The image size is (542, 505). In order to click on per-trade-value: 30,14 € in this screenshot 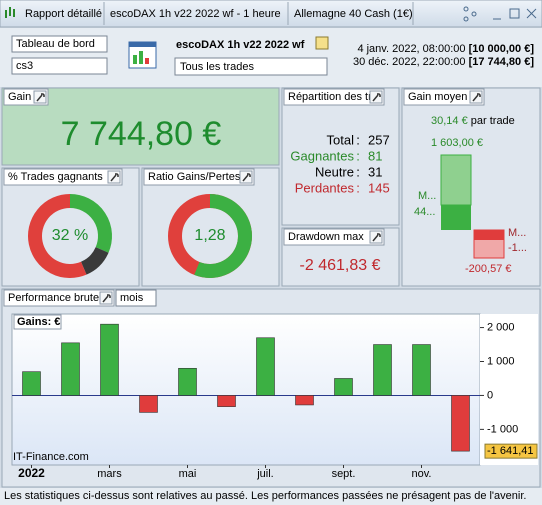, I will do `click(449, 121)`.